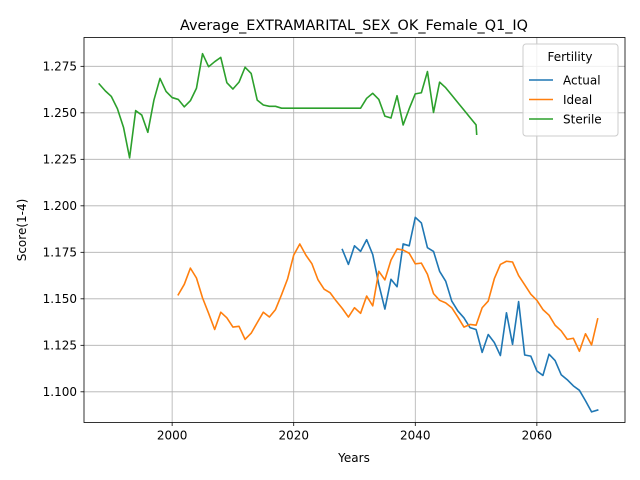 This screenshot has width=640, height=480. I want to click on x-tick-label: 2020, so click(293, 436).